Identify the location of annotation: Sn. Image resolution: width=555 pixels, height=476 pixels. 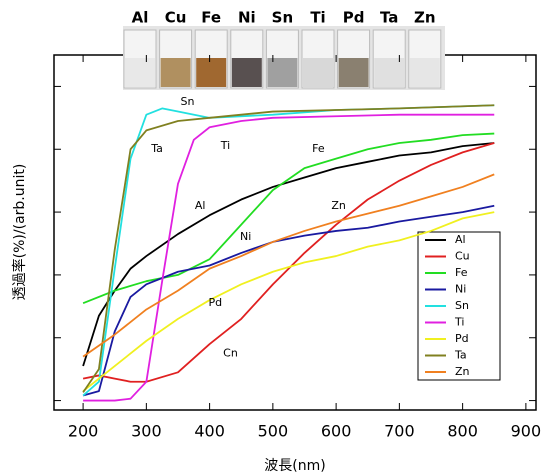
(187, 101).